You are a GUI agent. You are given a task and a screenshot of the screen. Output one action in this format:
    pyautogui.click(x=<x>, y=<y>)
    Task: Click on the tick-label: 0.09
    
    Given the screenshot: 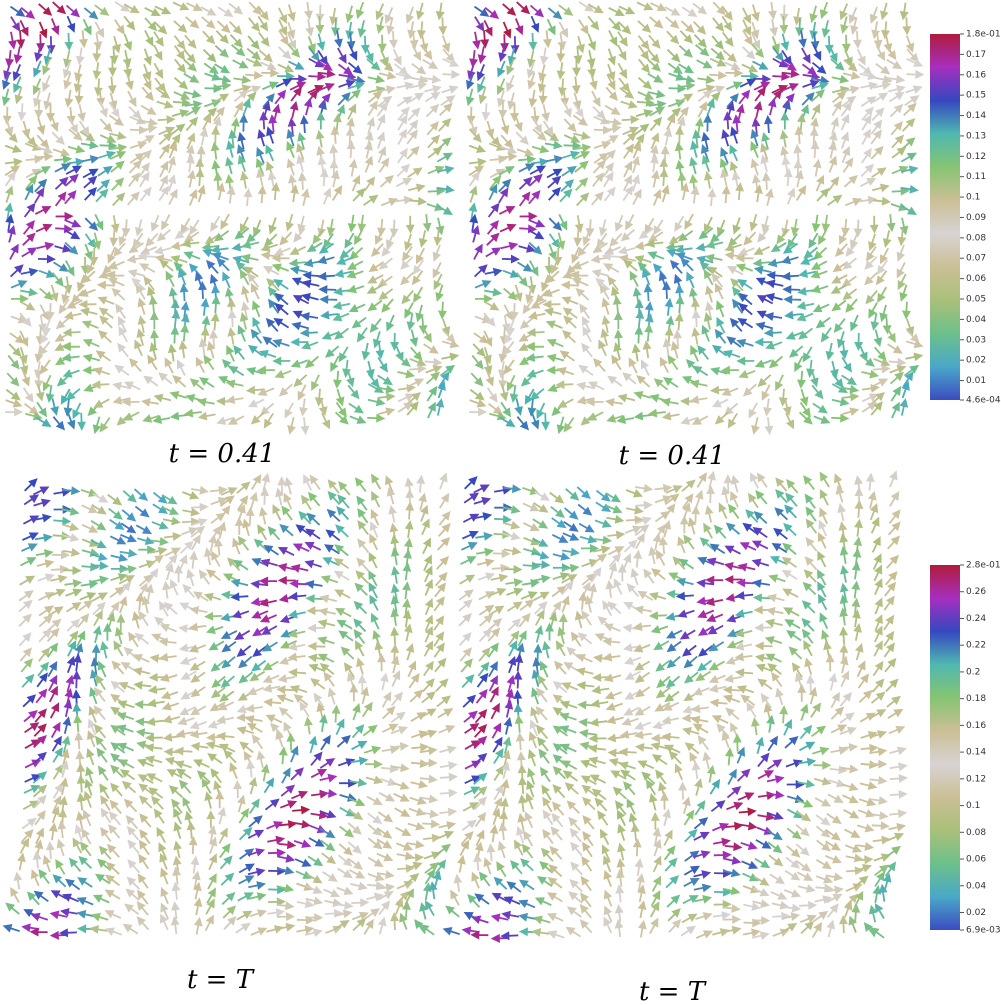 What is the action you would take?
    pyautogui.click(x=976, y=218)
    